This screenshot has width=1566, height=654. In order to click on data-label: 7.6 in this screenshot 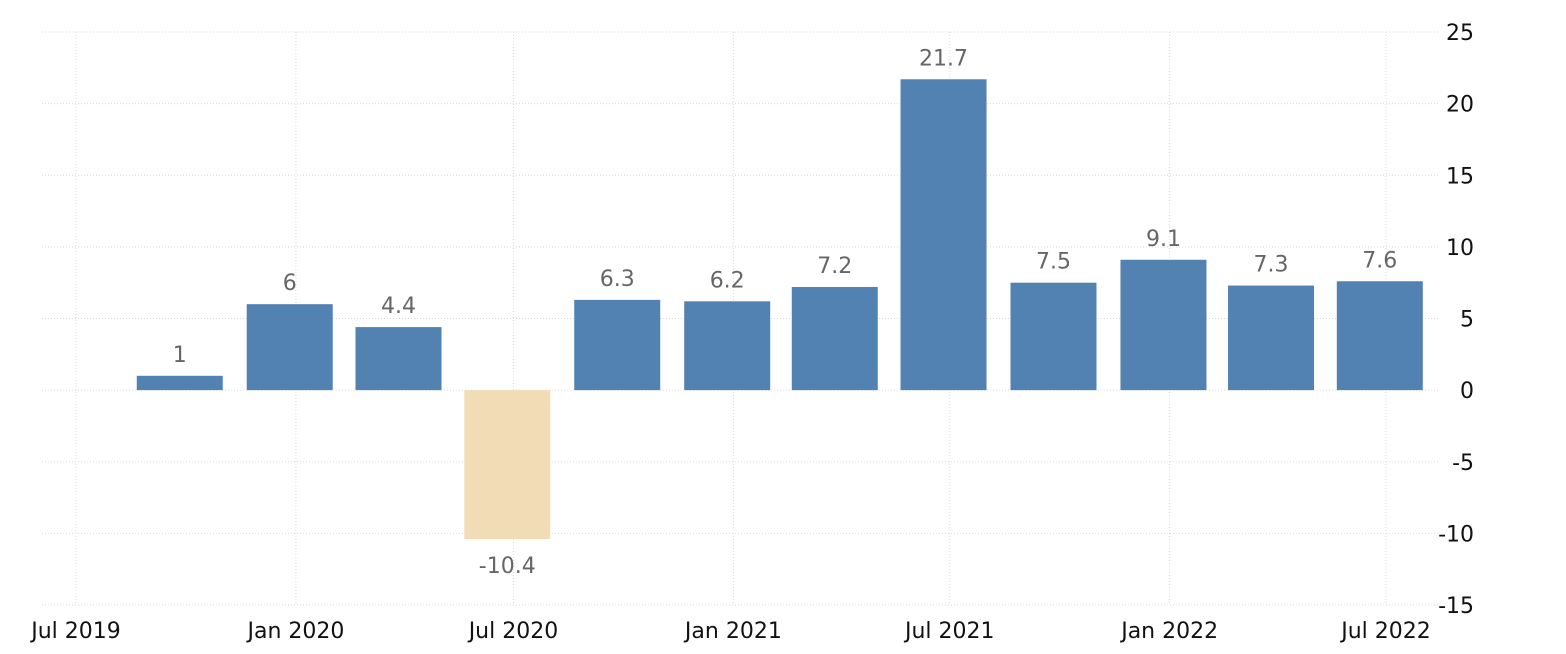, I will do `click(1379, 260)`.